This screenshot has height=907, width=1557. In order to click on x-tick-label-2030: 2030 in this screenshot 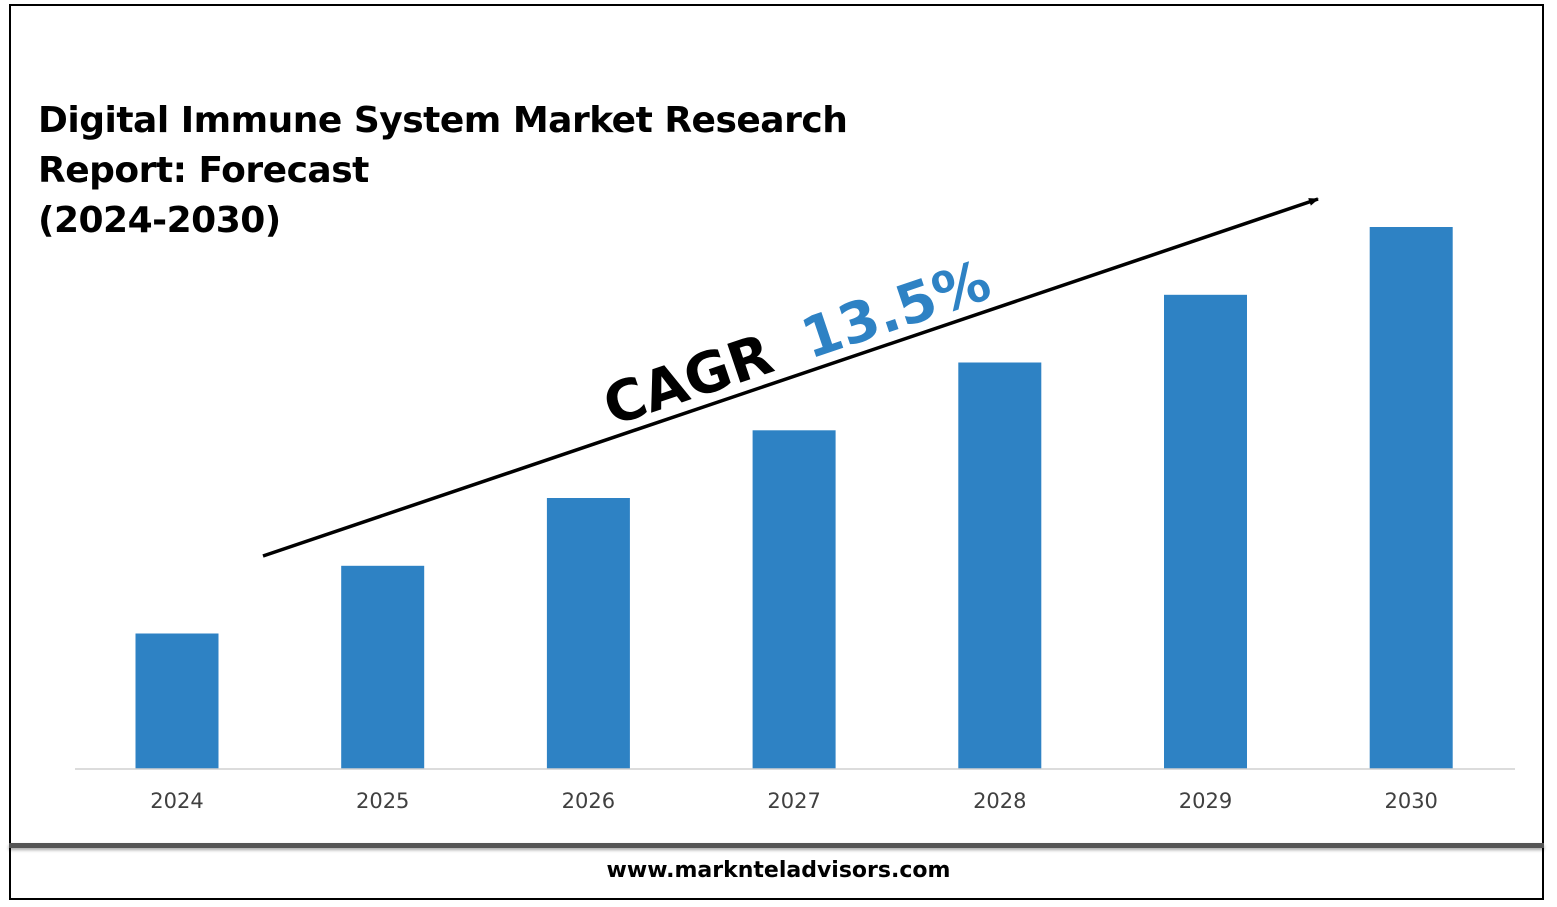, I will do `click(1410, 801)`.